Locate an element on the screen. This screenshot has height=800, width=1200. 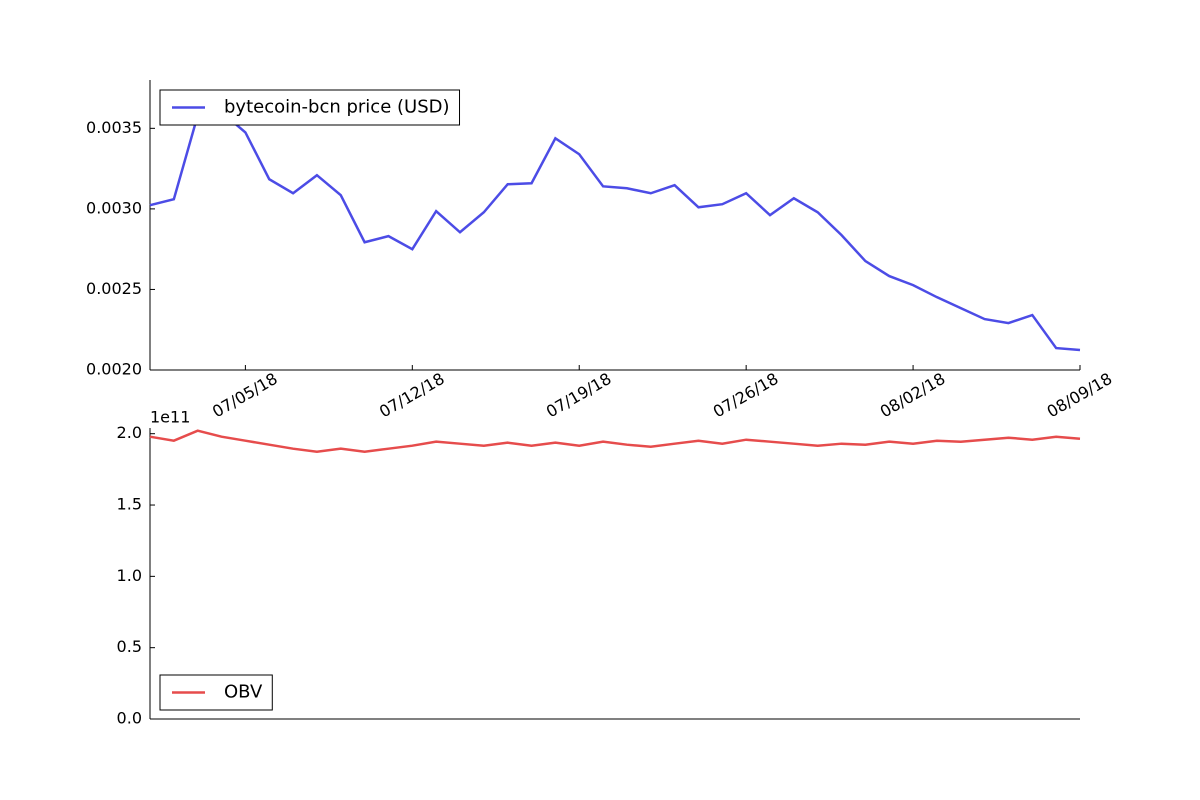
y-tick-label: 0.0030 is located at coordinates (114, 207).